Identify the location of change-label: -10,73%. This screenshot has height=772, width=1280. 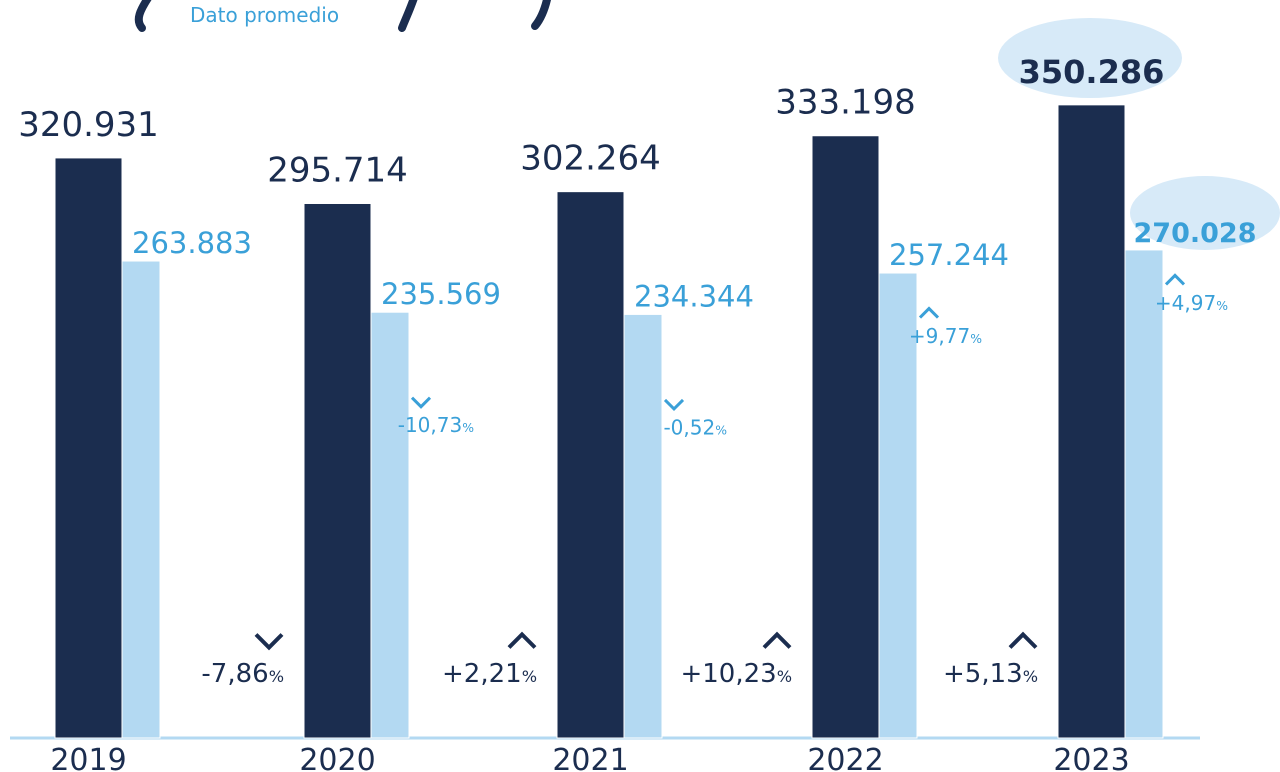
(436, 425).